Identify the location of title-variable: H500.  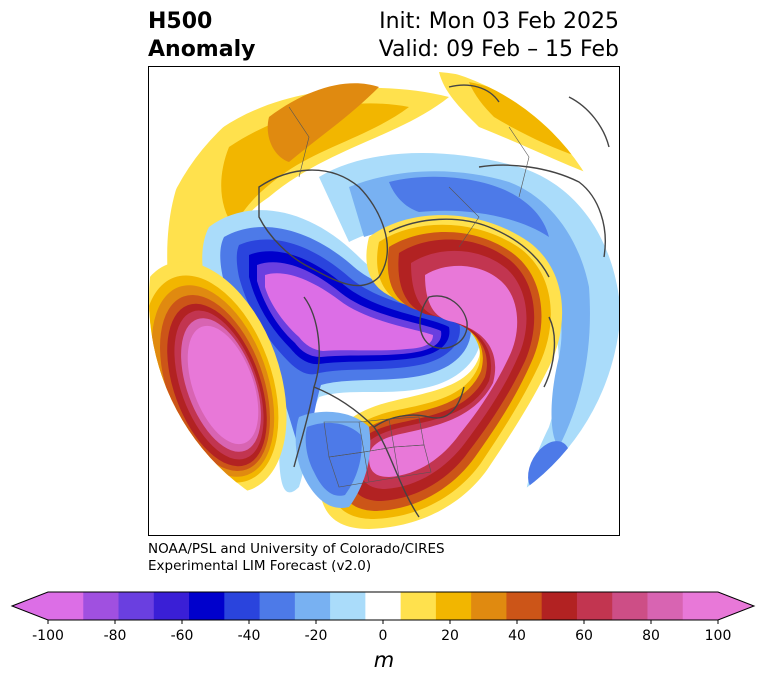
(180, 21).